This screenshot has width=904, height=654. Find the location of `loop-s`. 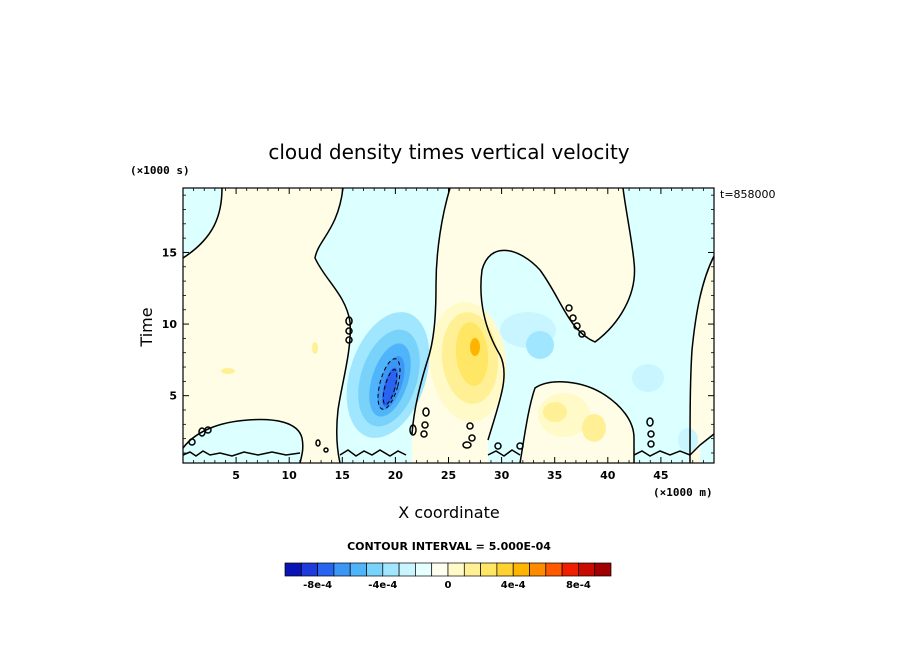

loop-s is located at coordinates (349, 331).